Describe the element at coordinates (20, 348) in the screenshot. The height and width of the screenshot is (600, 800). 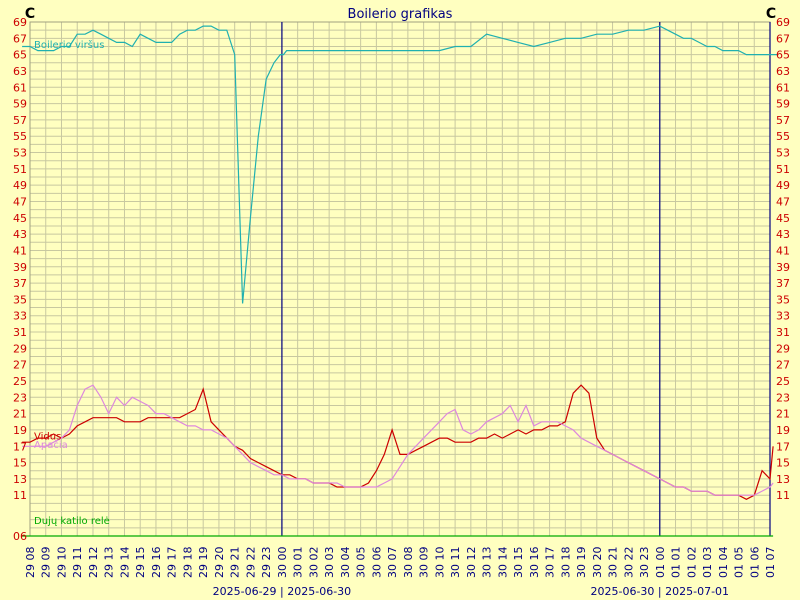
I see `y-tick-left: 29` at that location.